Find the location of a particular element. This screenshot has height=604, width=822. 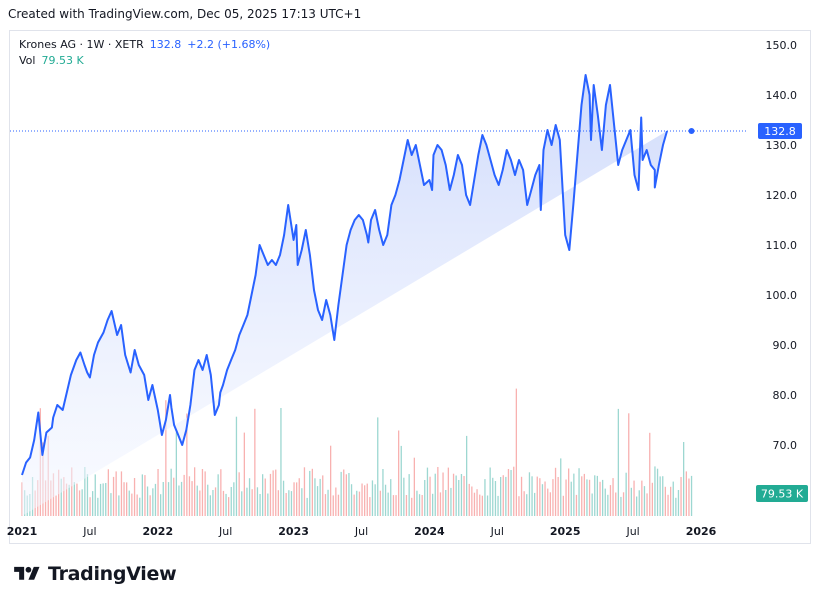

price-badge-text: 132.8 is located at coordinates (780, 131).